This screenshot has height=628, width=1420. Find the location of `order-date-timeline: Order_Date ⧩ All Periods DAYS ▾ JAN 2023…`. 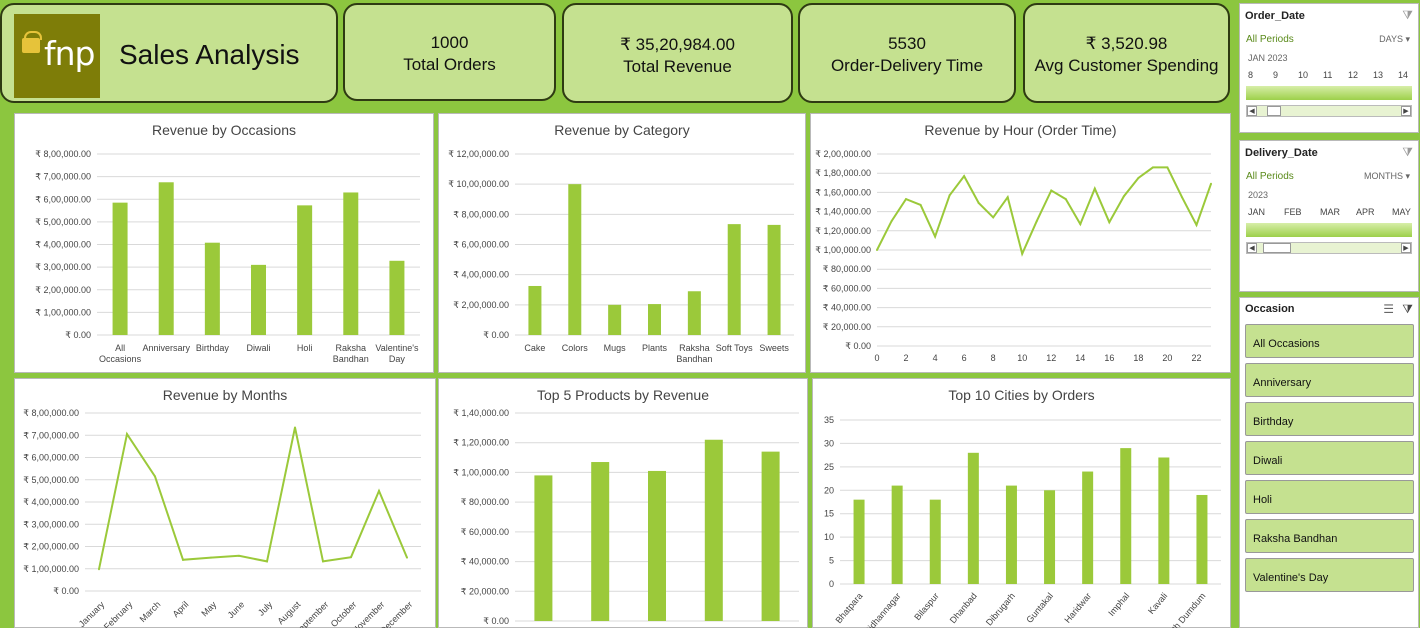

order-date-timeline: Order_Date ⧩ All Periods DAYS ▾ JAN 2023… is located at coordinates (1329, 68).